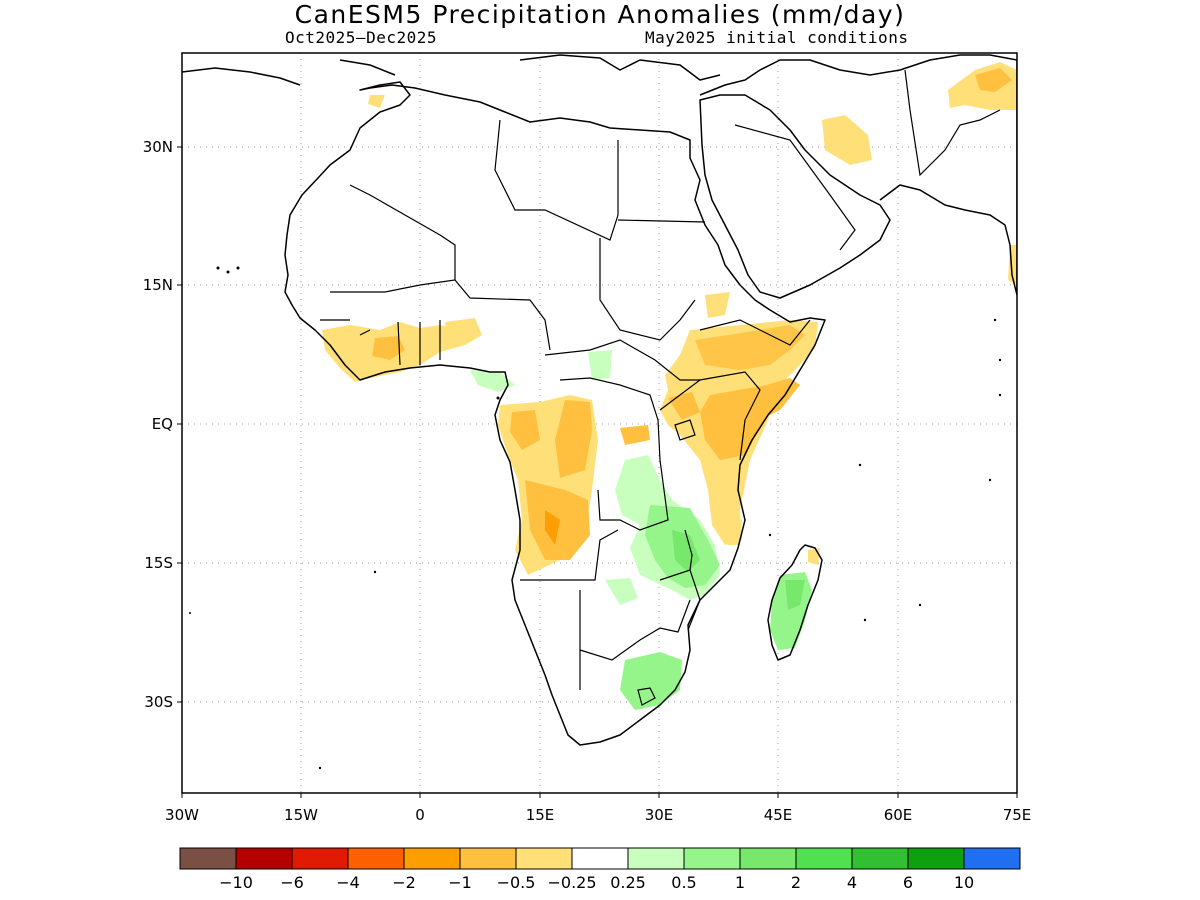 The image size is (1200, 900). Describe the element at coordinates (795, 187) in the screenshot. I see `border-saudi` at that location.